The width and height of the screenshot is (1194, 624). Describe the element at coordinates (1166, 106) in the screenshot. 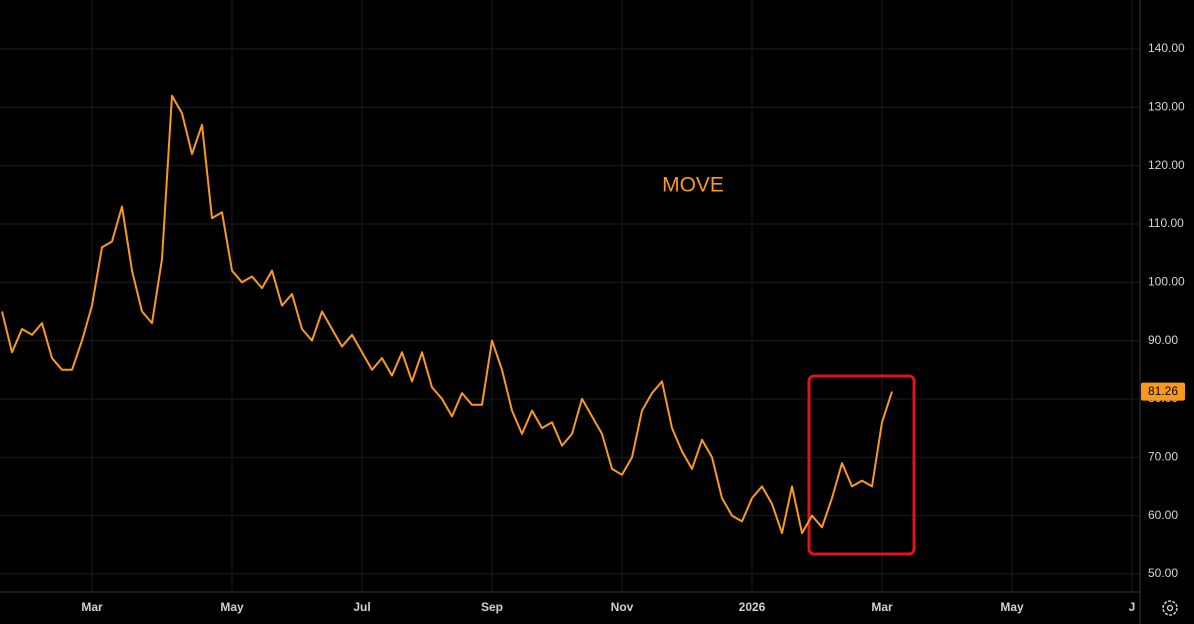

I see `y-tick-label: 130.00` at that location.